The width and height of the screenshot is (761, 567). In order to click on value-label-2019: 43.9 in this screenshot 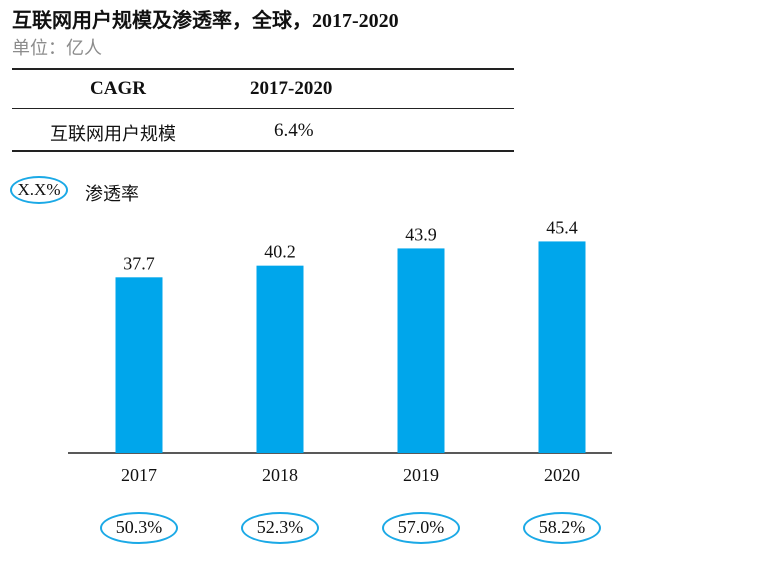, I will do `click(421, 234)`.